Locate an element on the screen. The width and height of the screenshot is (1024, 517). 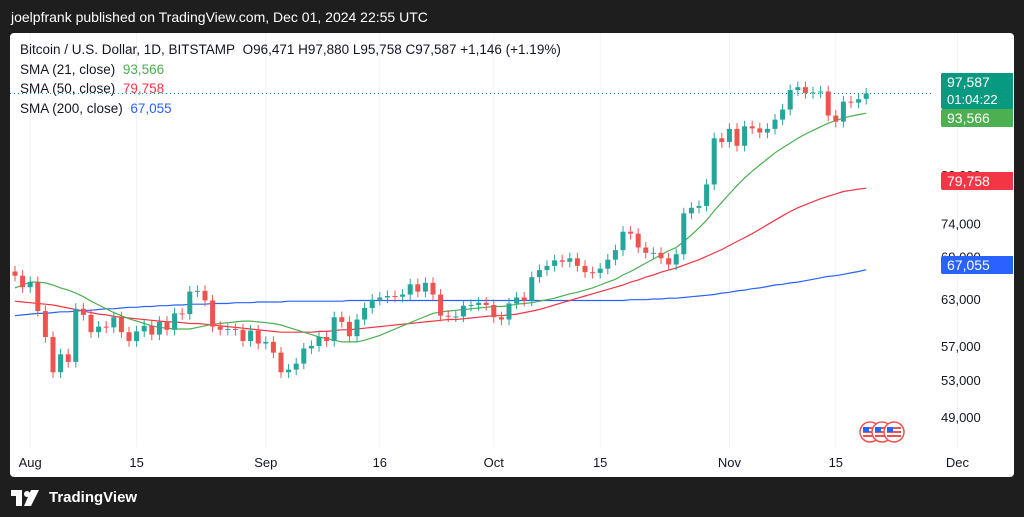
us-flag-icon is located at coordinates (894, 432).